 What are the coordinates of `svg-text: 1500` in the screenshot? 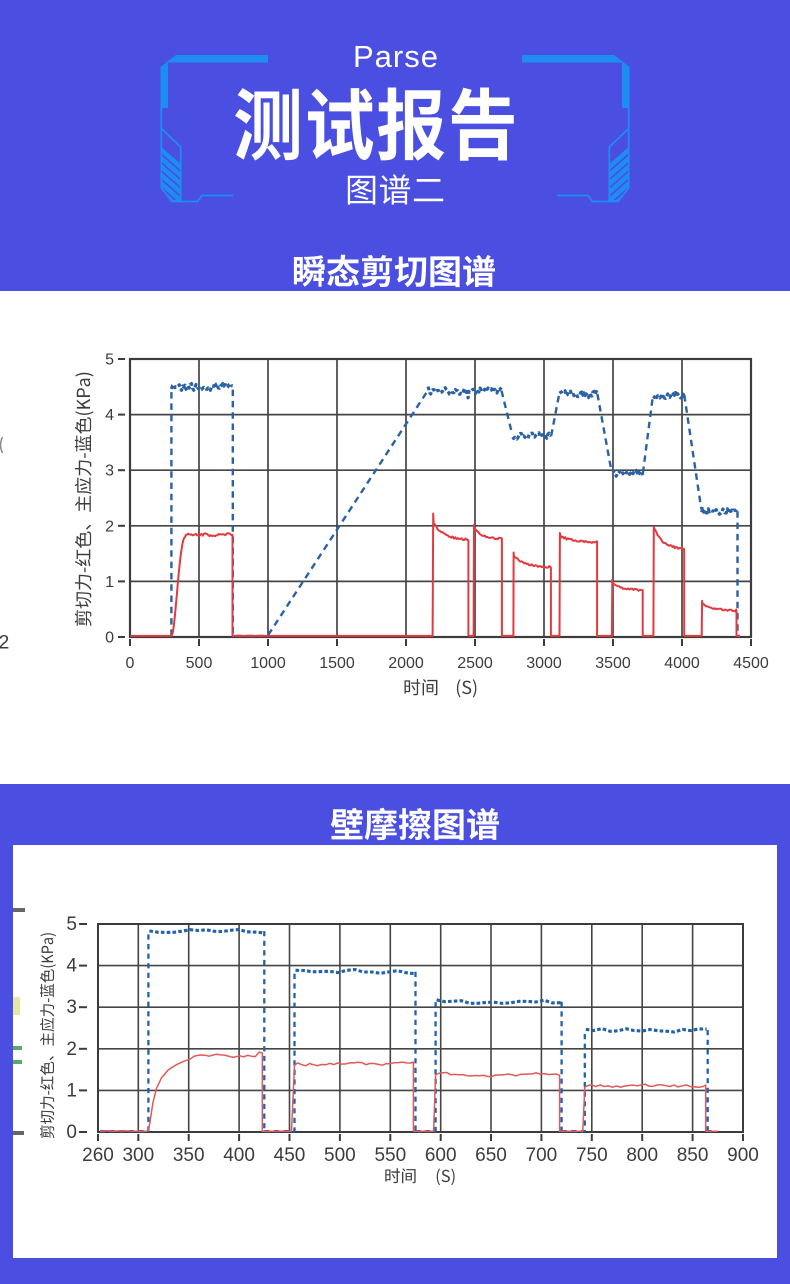 It's located at (337, 663).